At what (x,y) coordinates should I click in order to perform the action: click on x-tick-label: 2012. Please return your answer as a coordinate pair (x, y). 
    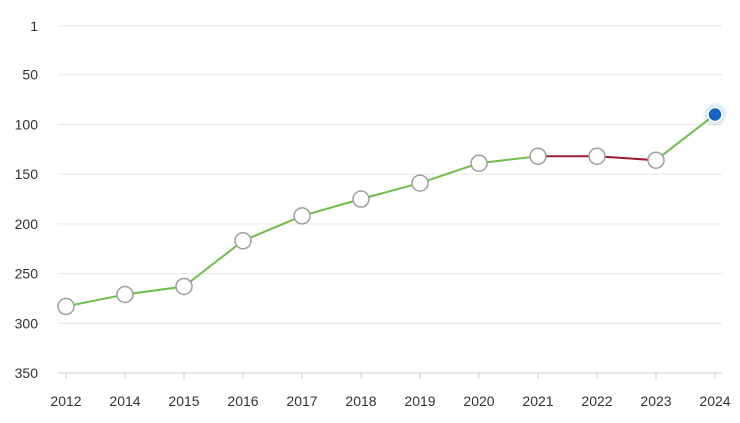
    Looking at the image, I should click on (65, 401).